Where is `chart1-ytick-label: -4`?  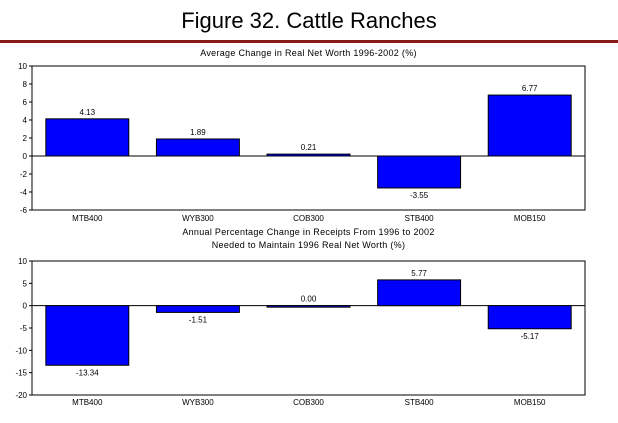
chart1-ytick-label: -4 is located at coordinates (24, 192).